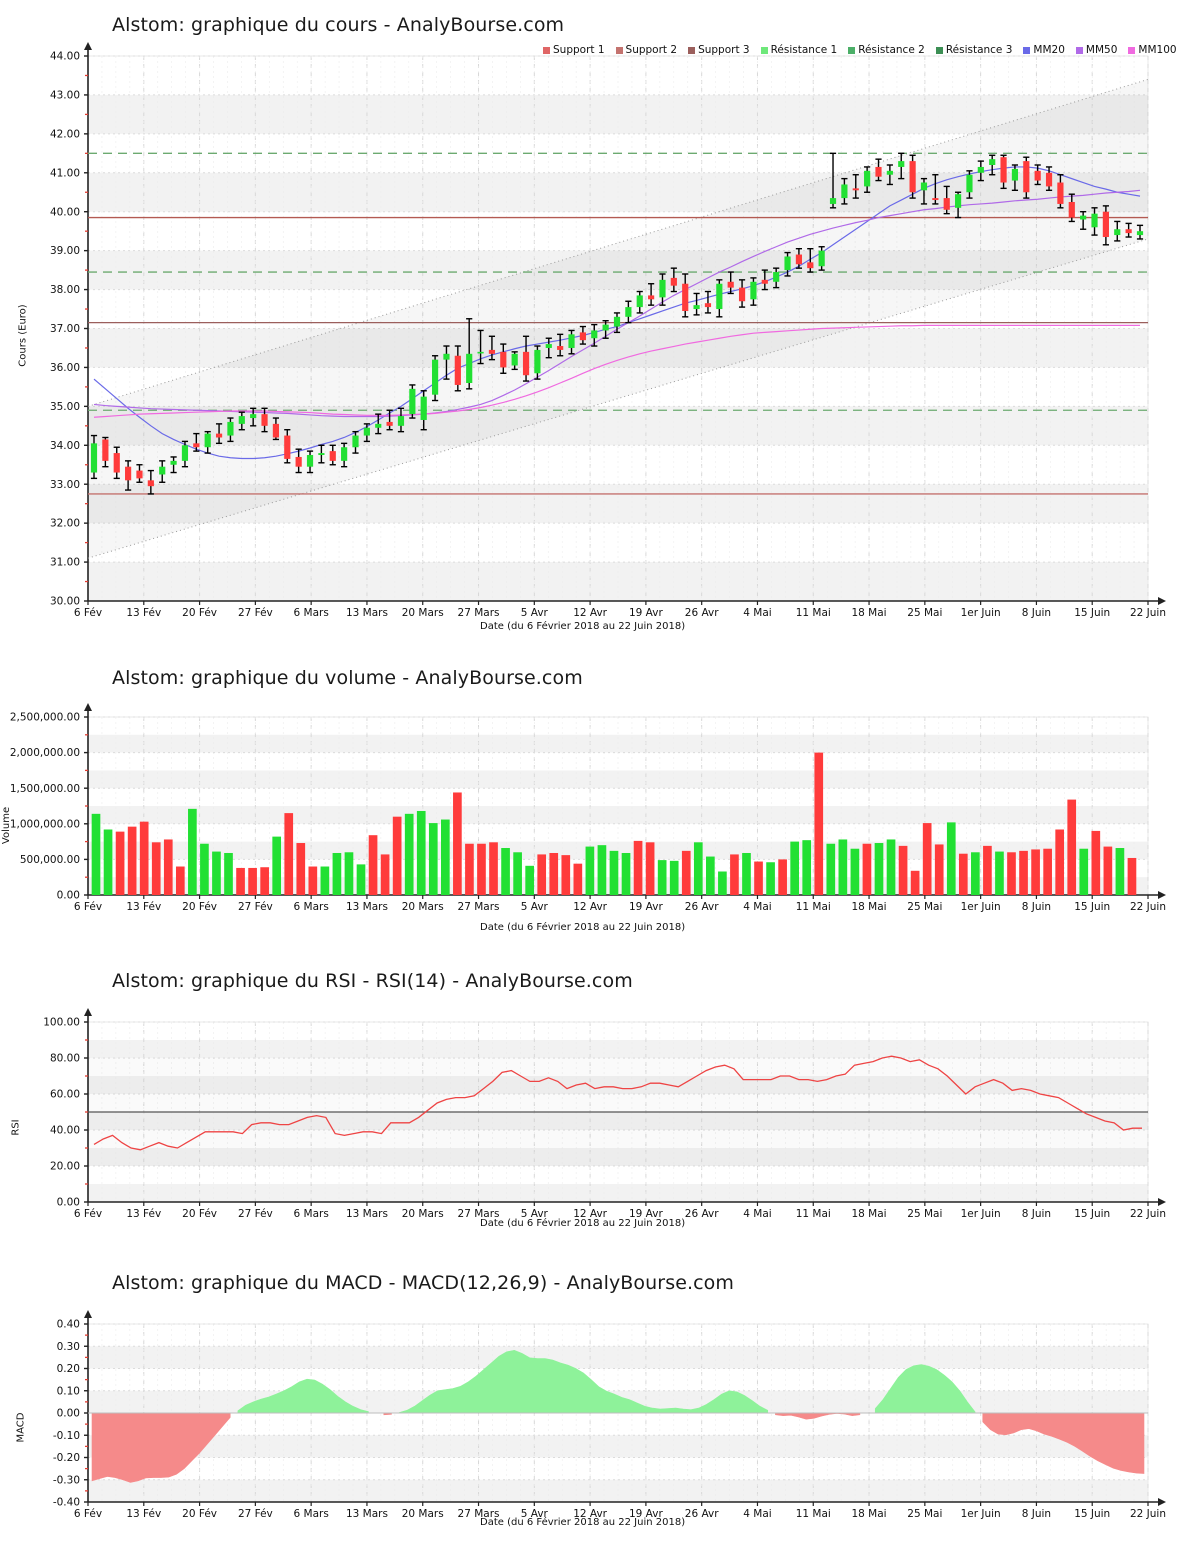 The width and height of the screenshot is (1200, 1550). What do you see at coordinates (143, 613) in the screenshot?
I see `x-tick-label: 13 Fév` at bounding box center [143, 613].